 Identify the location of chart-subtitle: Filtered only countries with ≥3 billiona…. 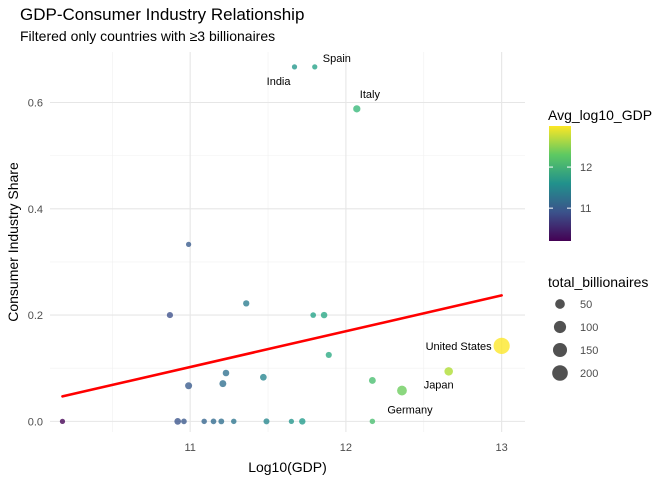
(148, 36).